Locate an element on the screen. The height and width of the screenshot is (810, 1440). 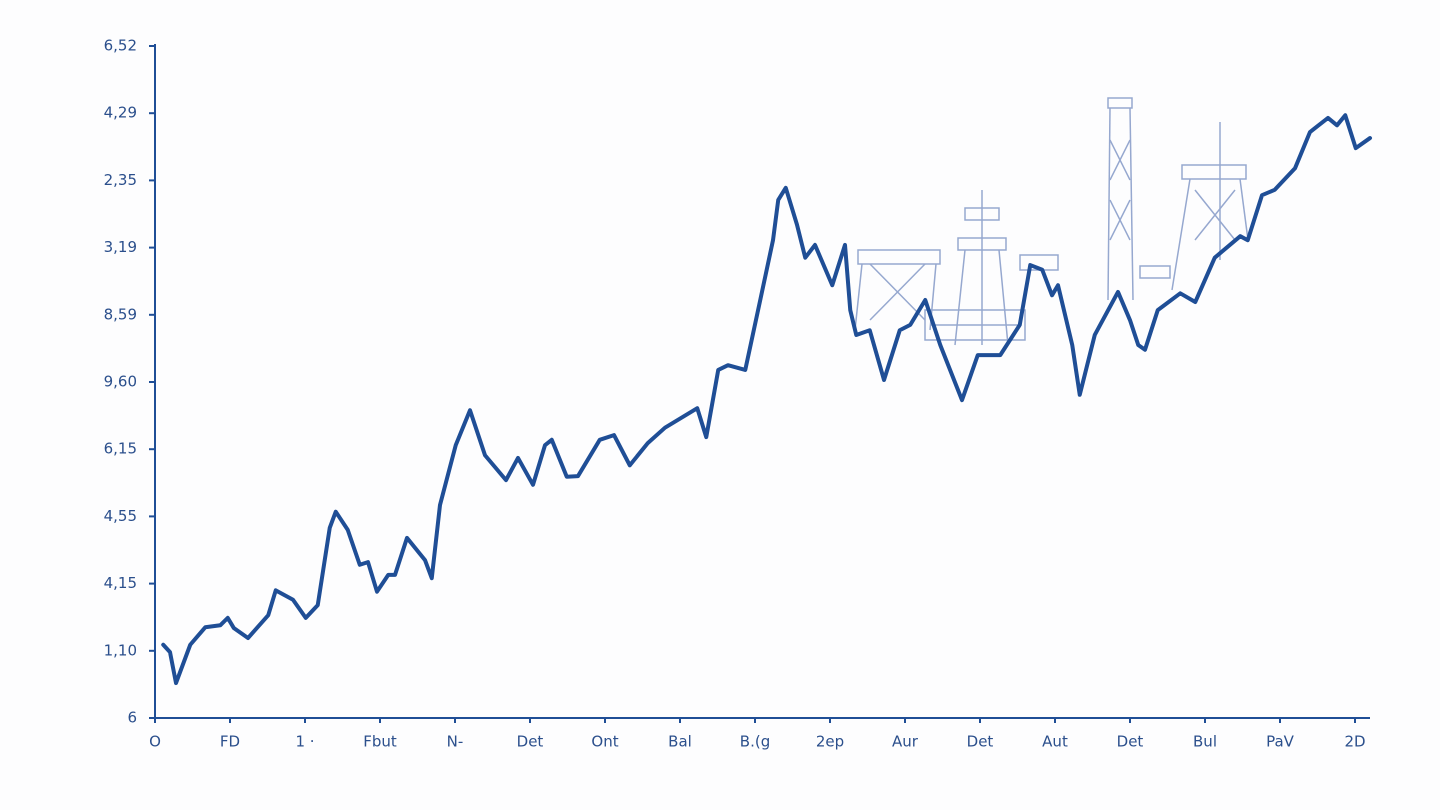
x-tick-label: Ont is located at coordinates (604, 742).